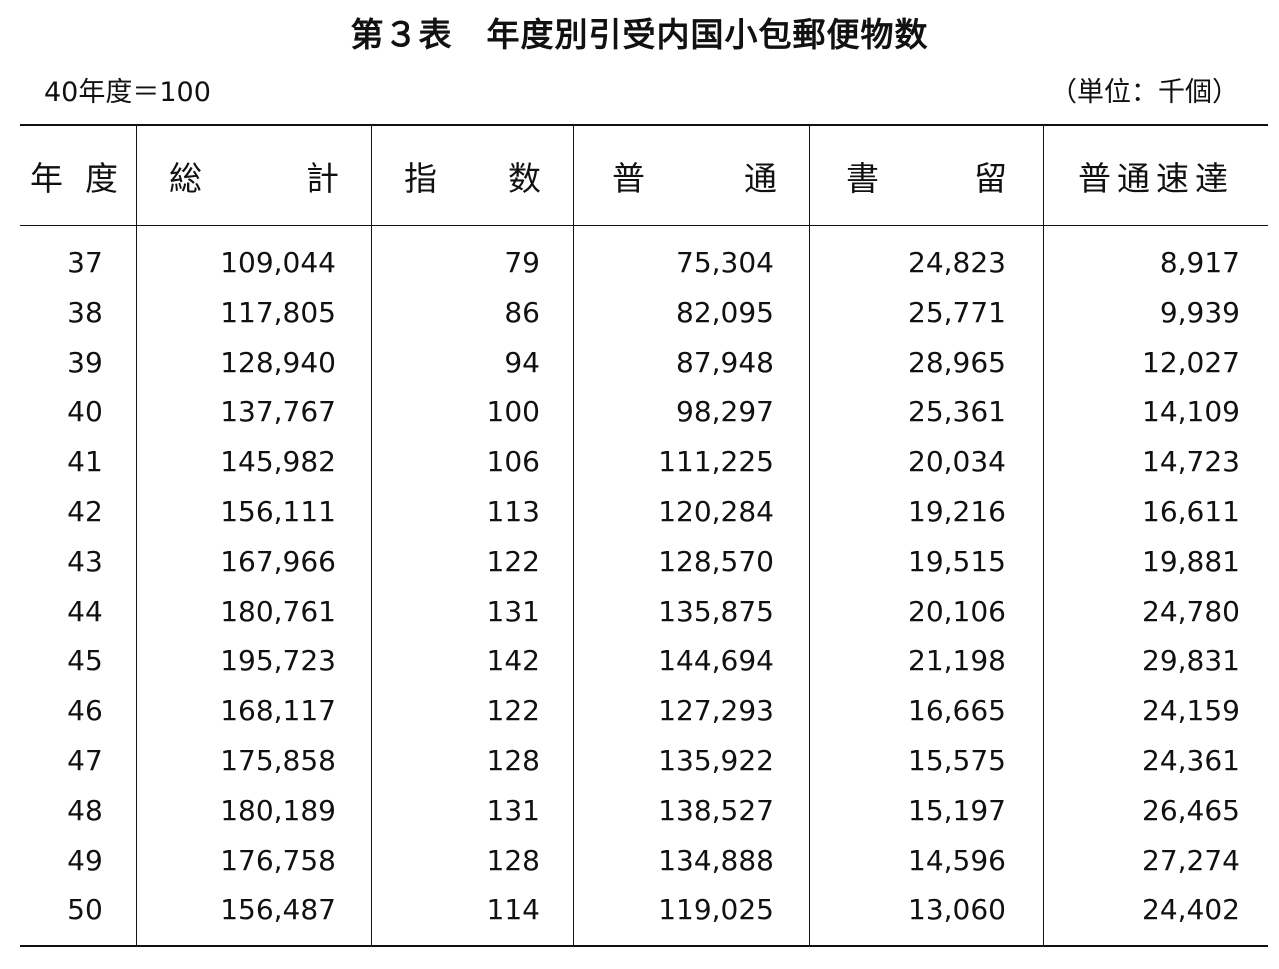 Image resolution: width=1279 pixels, height=969 pixels. Describe the element at coordinates (957, 561) in the screenshot. I see `registered-cell: 19,515` at that location.